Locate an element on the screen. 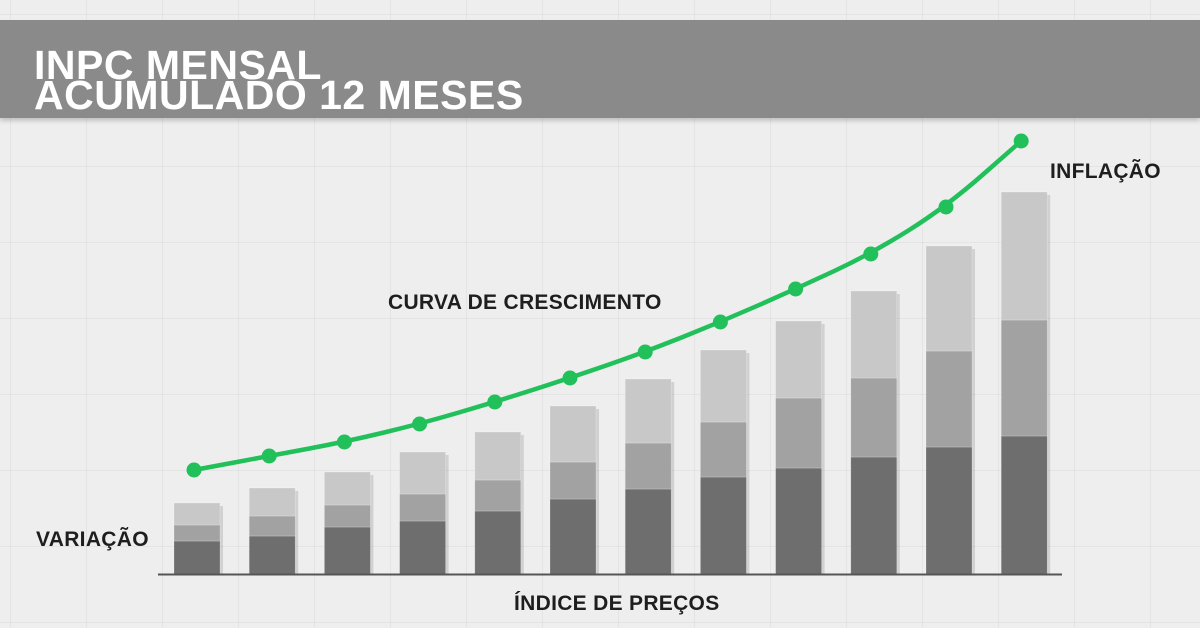  label-variacao: VARIAÇÃO is located at coordinates (92, 539).